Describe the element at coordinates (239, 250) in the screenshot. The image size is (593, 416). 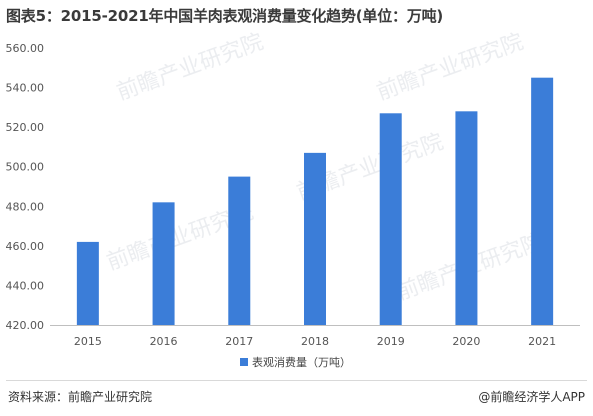
I see `bar-2017` at that location.